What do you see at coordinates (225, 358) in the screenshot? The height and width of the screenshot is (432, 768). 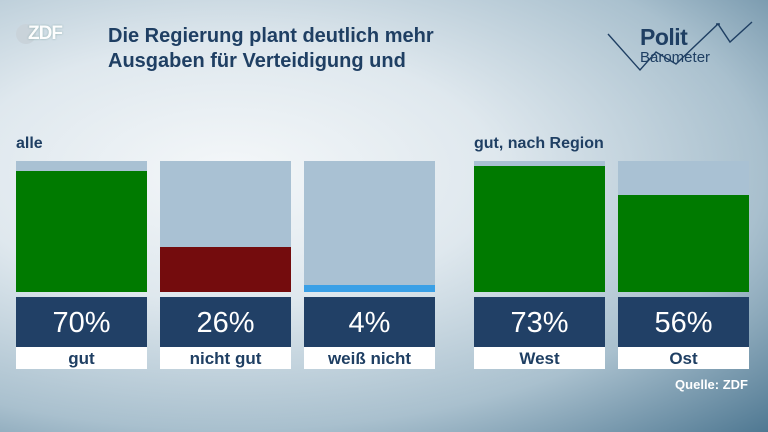 I see `category-label-nicht-gut: nicht gut` at bounding box center [225, 358].